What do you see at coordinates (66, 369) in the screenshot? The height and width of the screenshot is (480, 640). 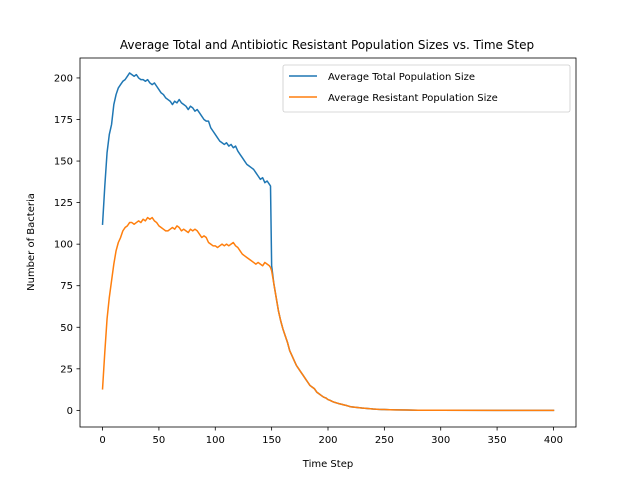 I see `y-tick-label: 25` at bounding box center [66, 369].